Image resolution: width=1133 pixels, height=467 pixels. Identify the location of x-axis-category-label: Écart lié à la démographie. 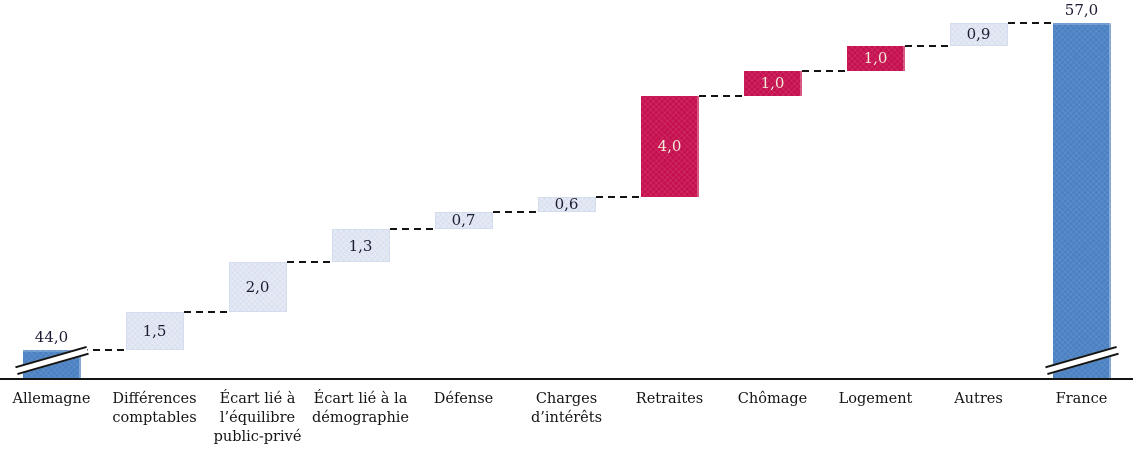
(360, 408).